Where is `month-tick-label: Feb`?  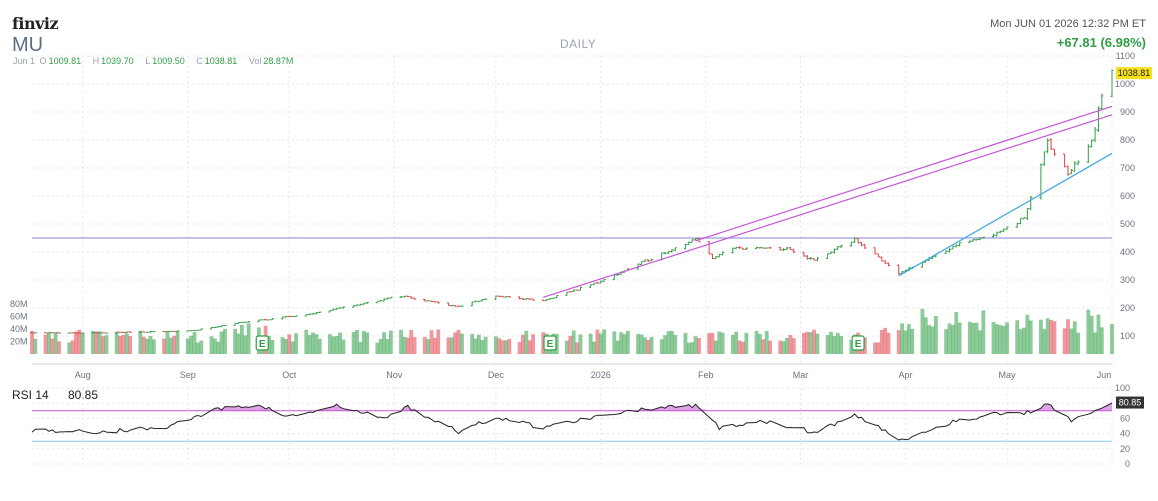
month-tick-label: Feb is located at coordinates (706, 375).